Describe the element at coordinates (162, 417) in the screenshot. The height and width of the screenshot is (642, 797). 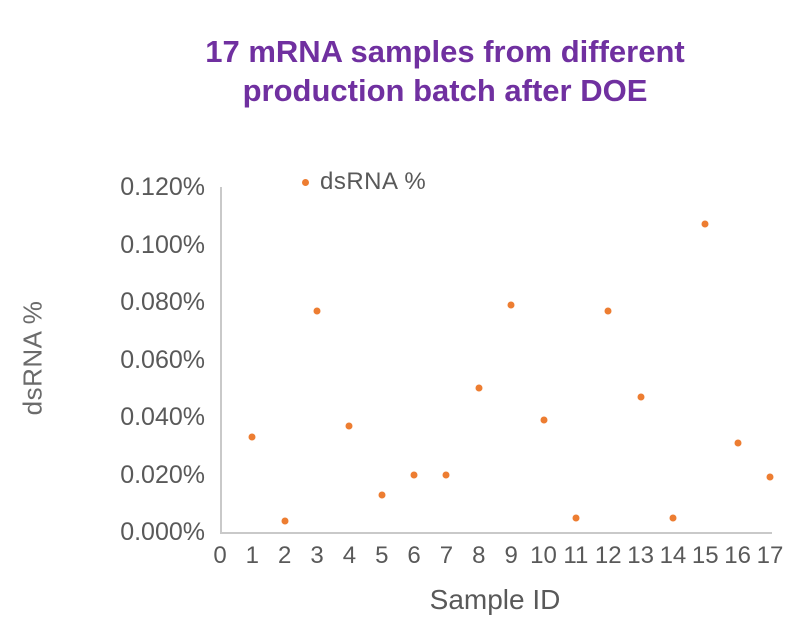
I see `y-axis-tick-label: 0.040%` at that location.